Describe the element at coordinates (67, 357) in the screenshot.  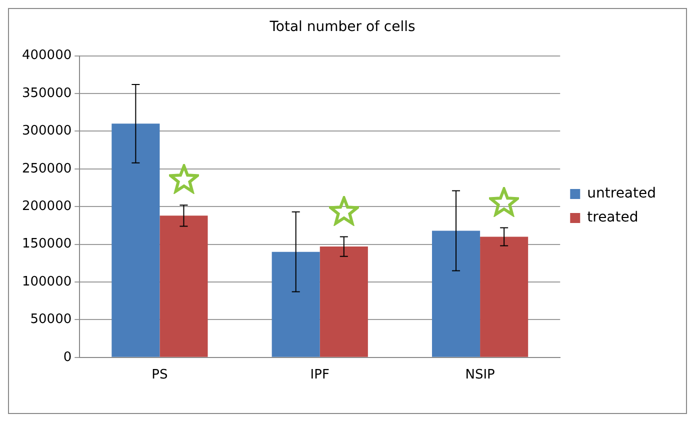
I see `y-tick-label: 0` at that location.